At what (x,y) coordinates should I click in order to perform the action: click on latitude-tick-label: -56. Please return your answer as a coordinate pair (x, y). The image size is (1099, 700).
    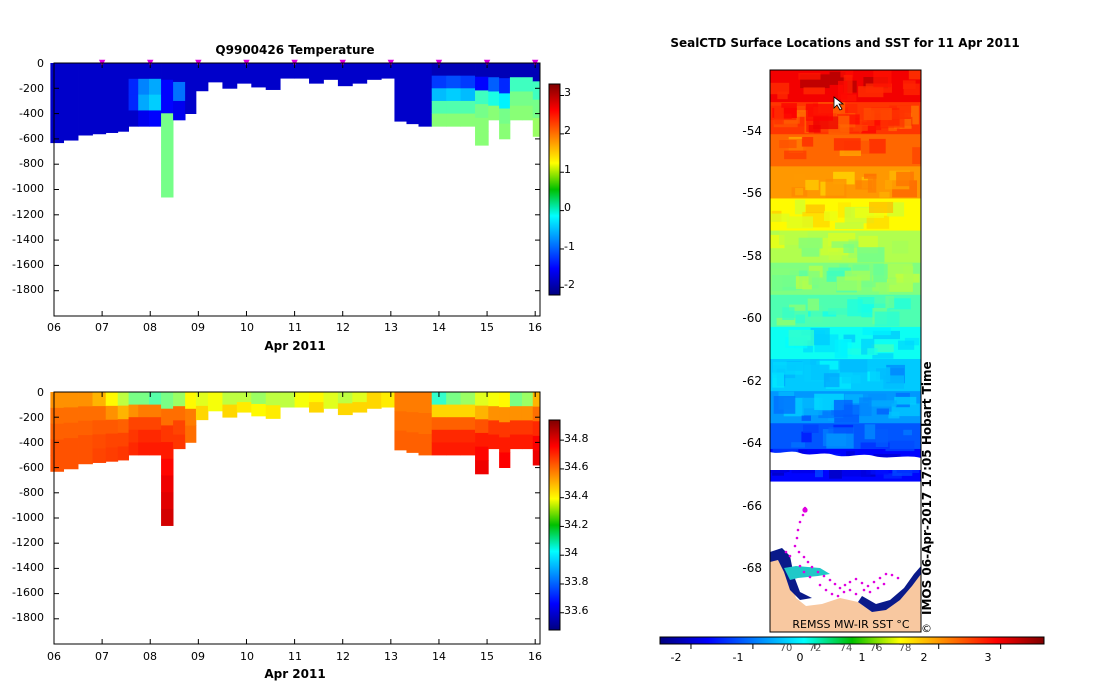
    Looking at the image, I should click on (752, 193).